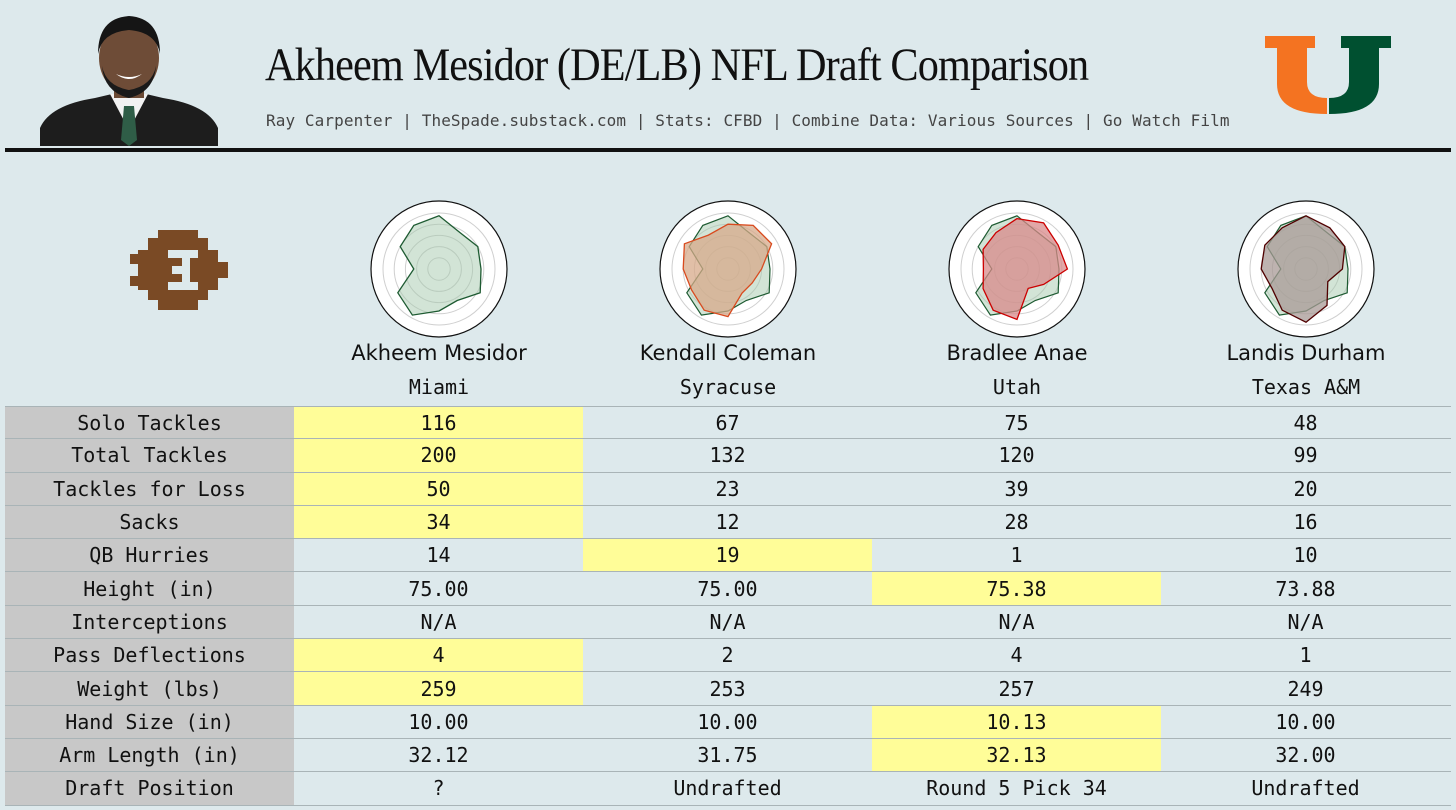  Describe the element at coordinates (129, 78) in the screenshot. I see `player-photo` at that location.